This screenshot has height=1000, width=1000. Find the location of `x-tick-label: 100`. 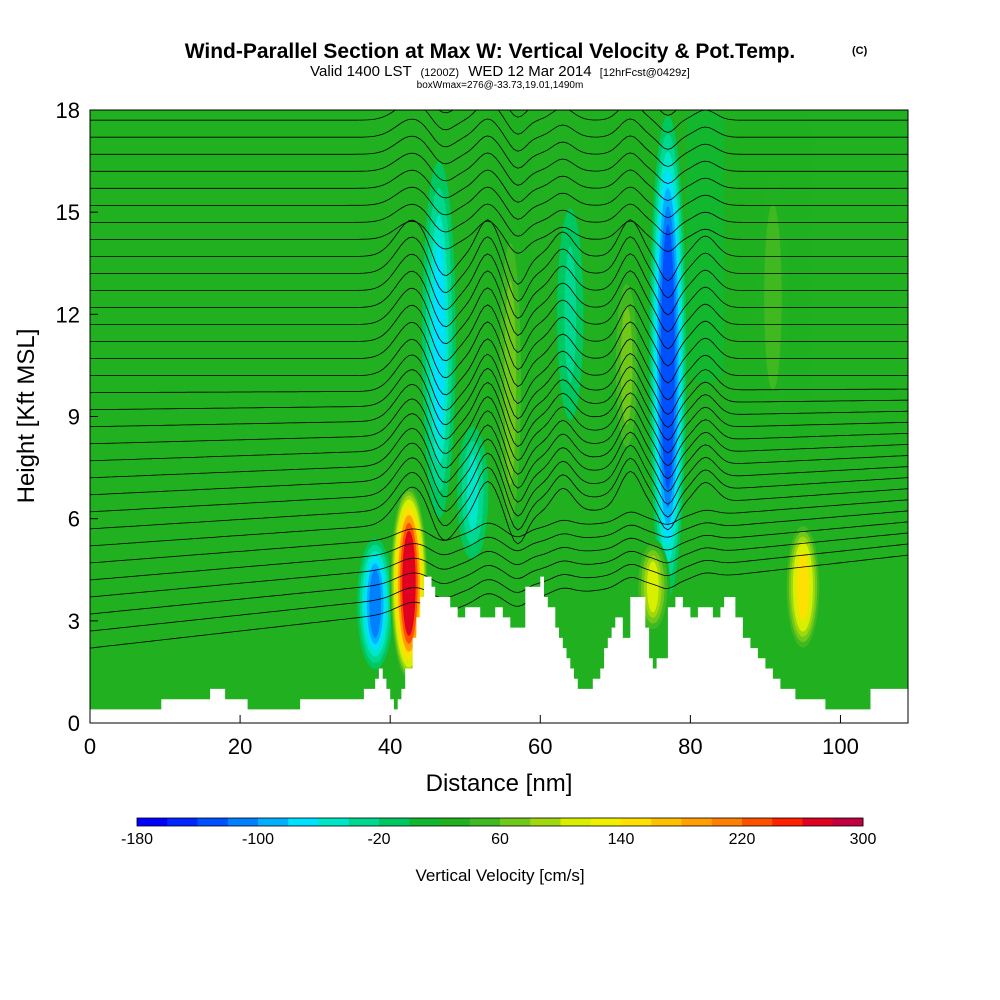

x-tick-label: 100 is located at coordinates (840, 746).